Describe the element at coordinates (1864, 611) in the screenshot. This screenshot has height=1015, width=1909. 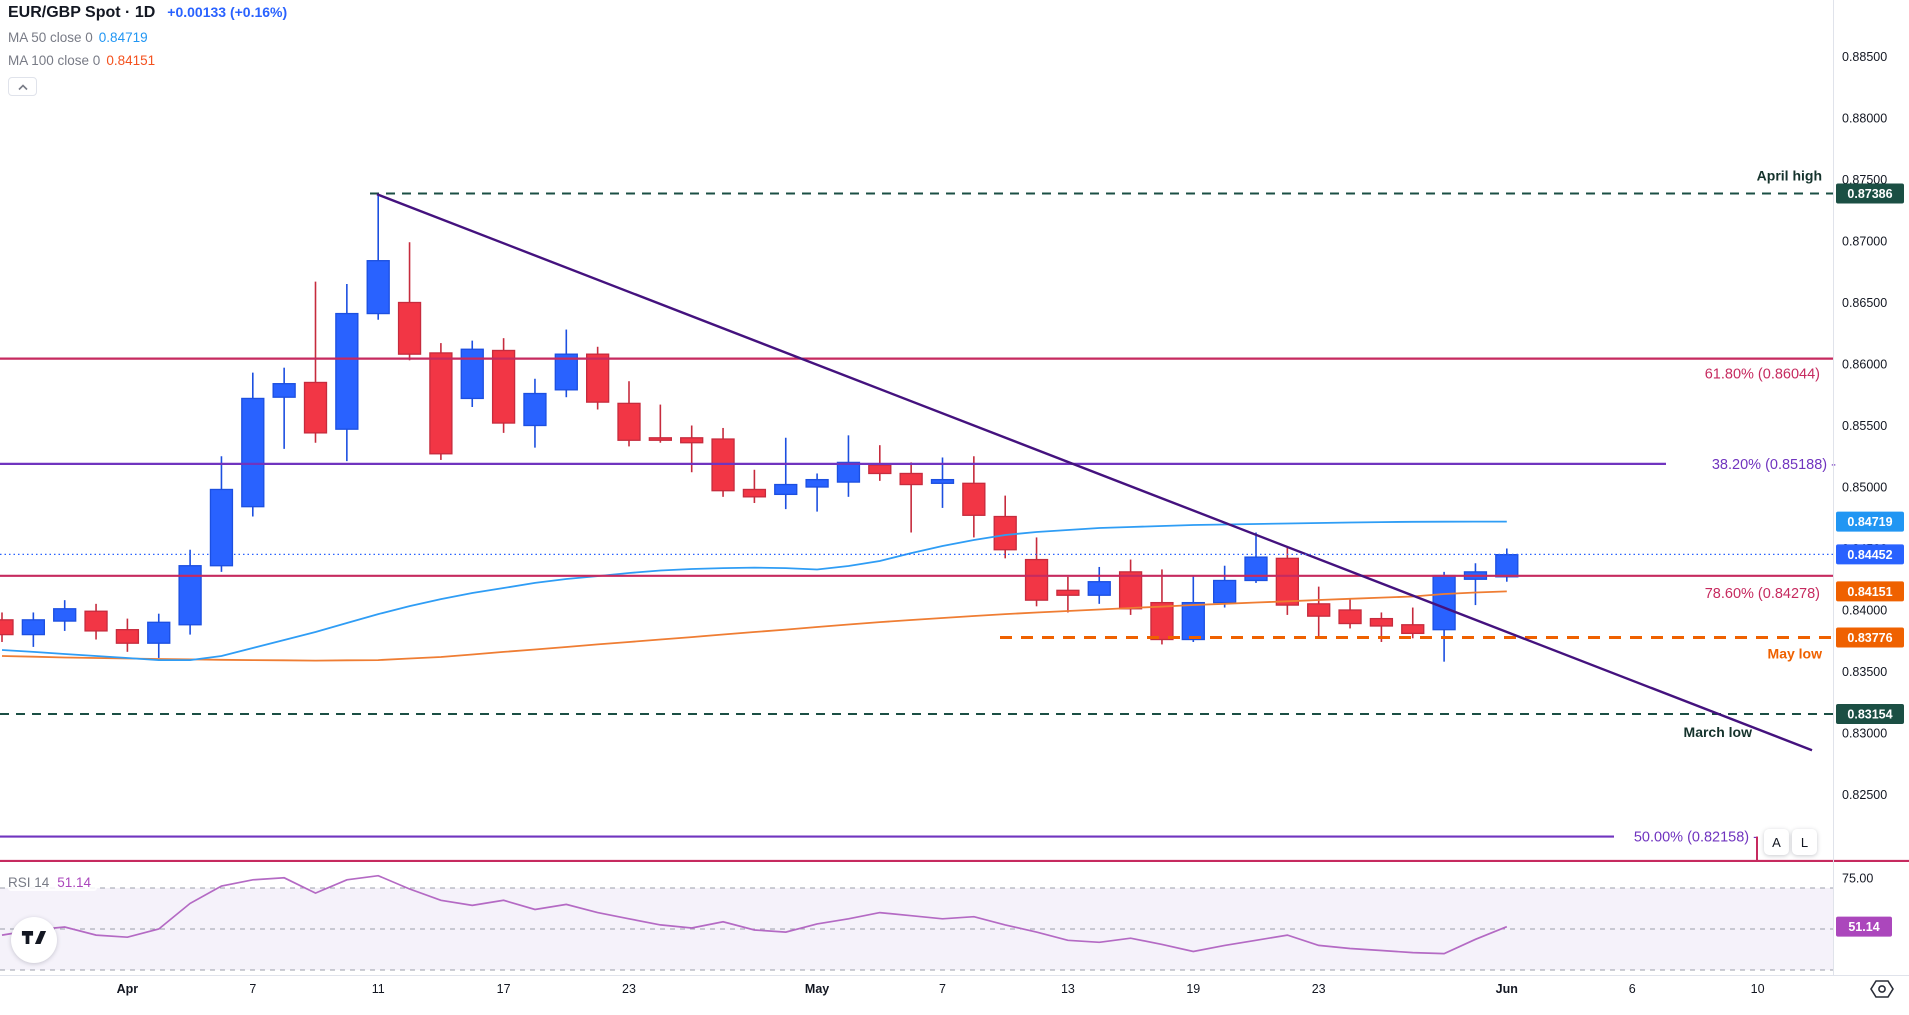
I see `price-axis-label: 0.84000` at that location.